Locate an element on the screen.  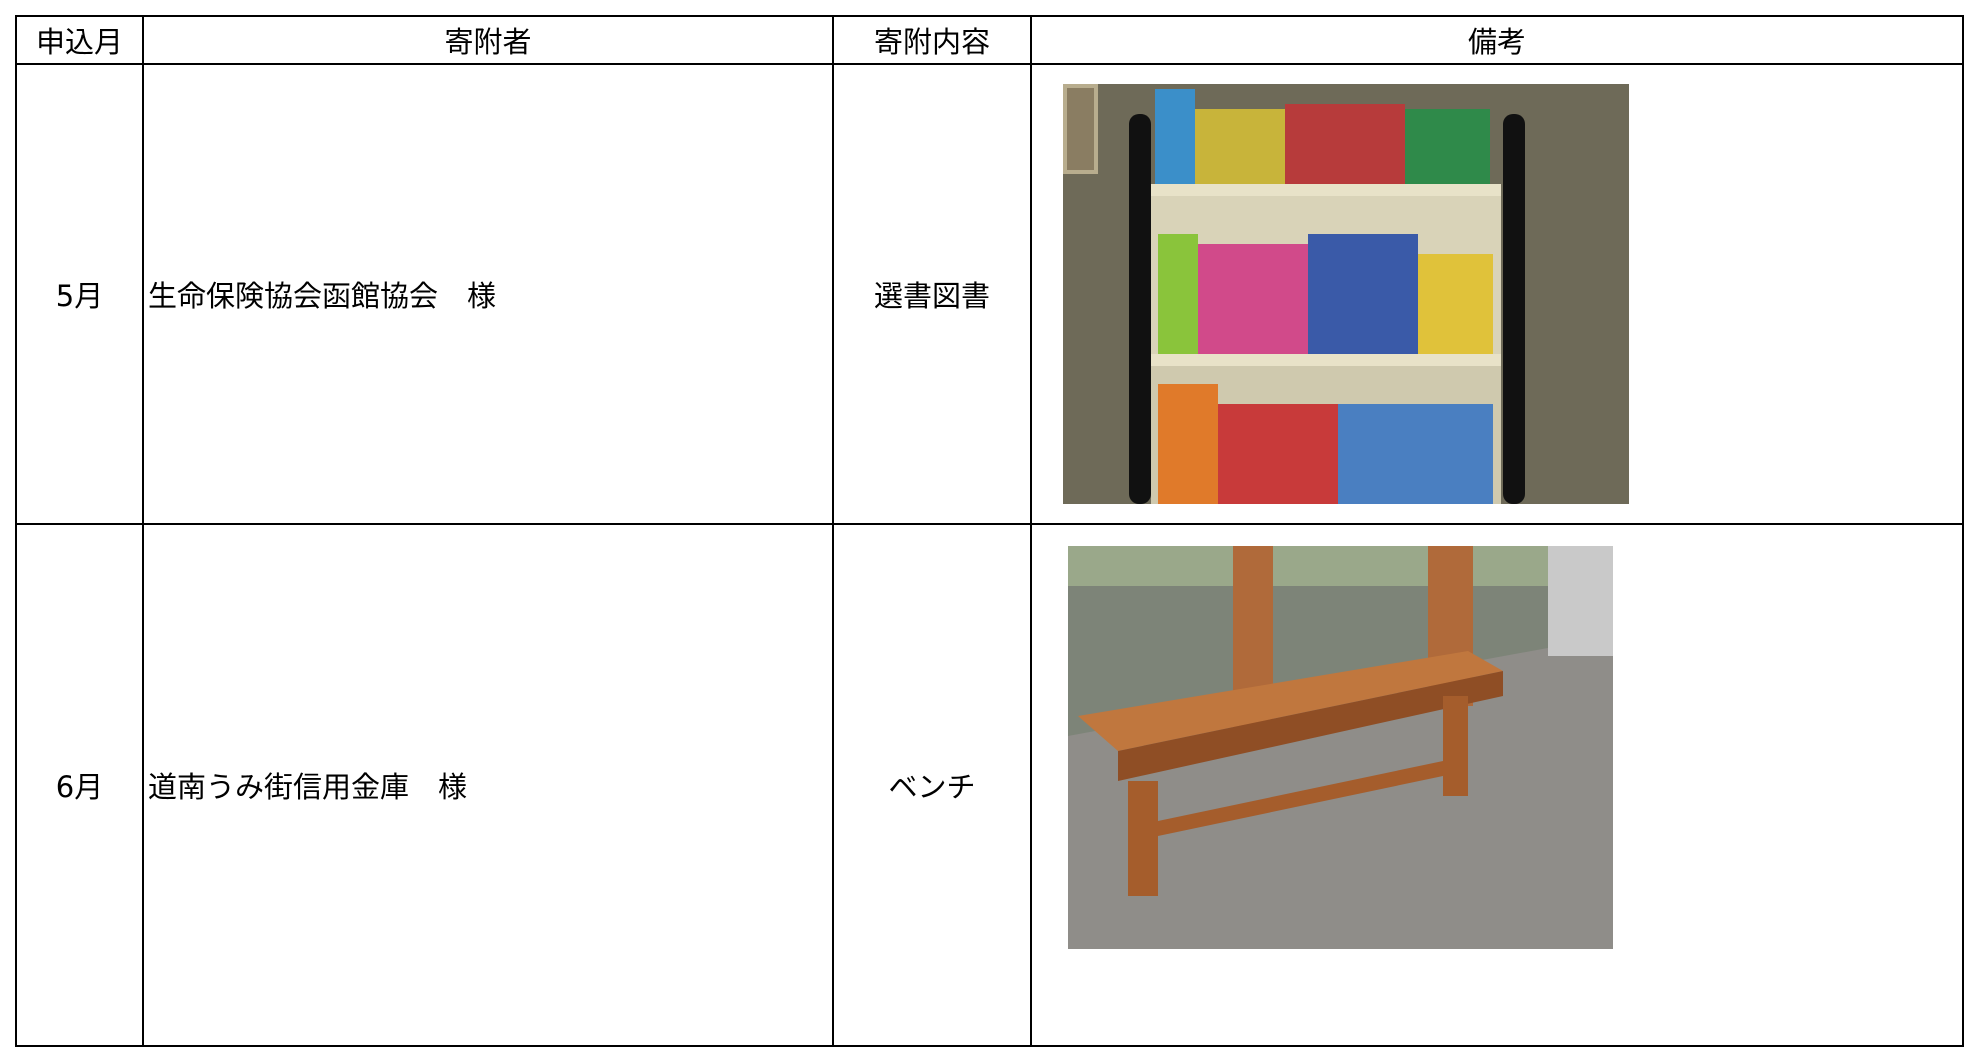
header-cell: 備考 is located at coordinates (1497, 40).